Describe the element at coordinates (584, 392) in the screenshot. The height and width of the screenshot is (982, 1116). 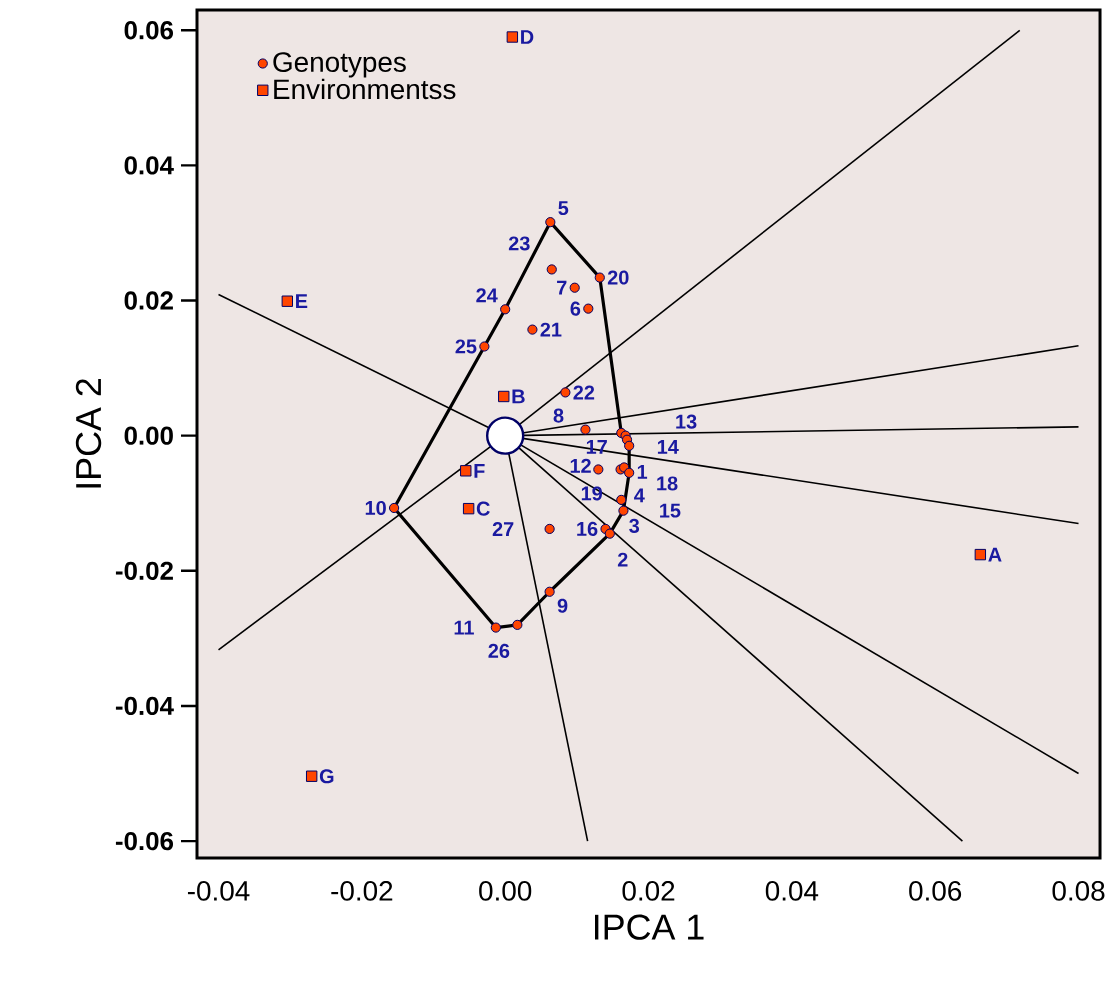
I see `annotation: 22` at that location.